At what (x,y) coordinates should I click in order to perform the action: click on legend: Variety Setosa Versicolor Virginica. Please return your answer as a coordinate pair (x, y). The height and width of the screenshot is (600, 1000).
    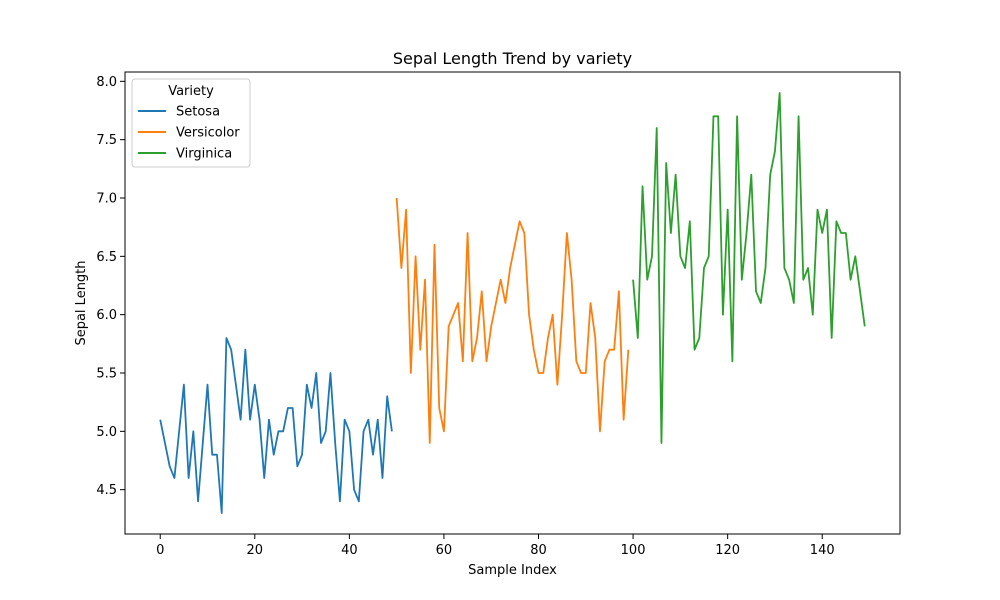
    Looking at the image, I should click on (191, 123).